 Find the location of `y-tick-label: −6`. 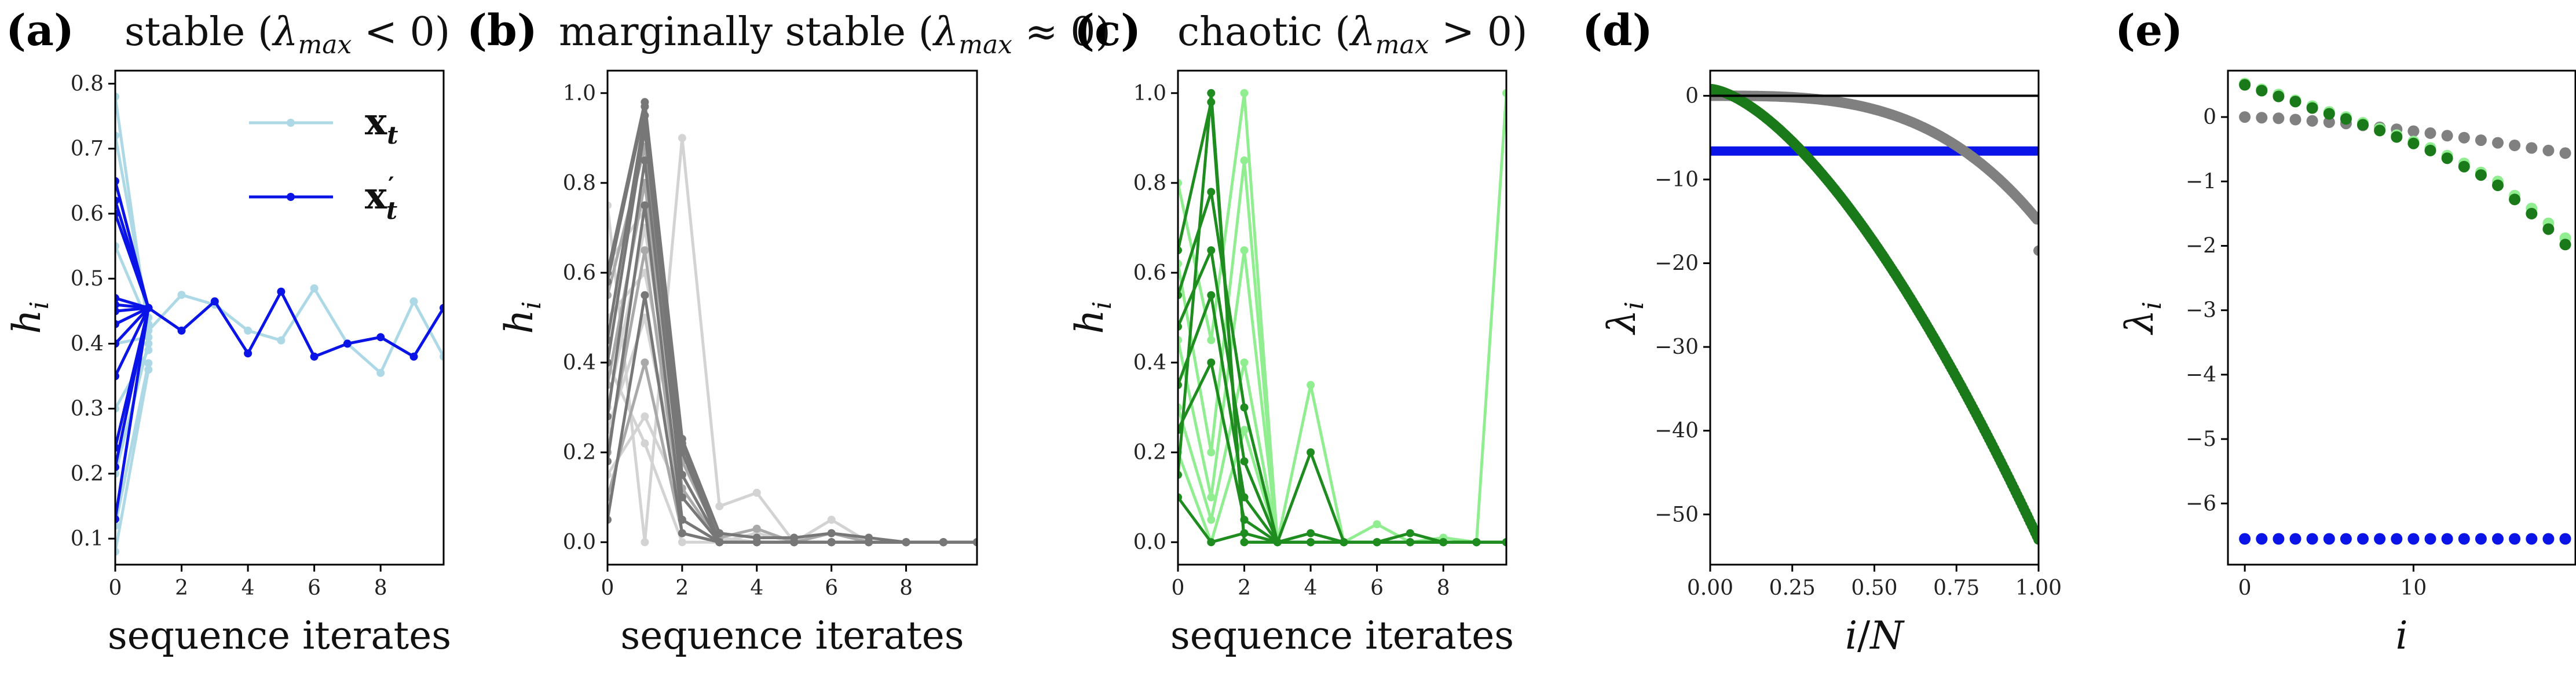

y-tick-label: −6 is located at coordinates (2201, 503).